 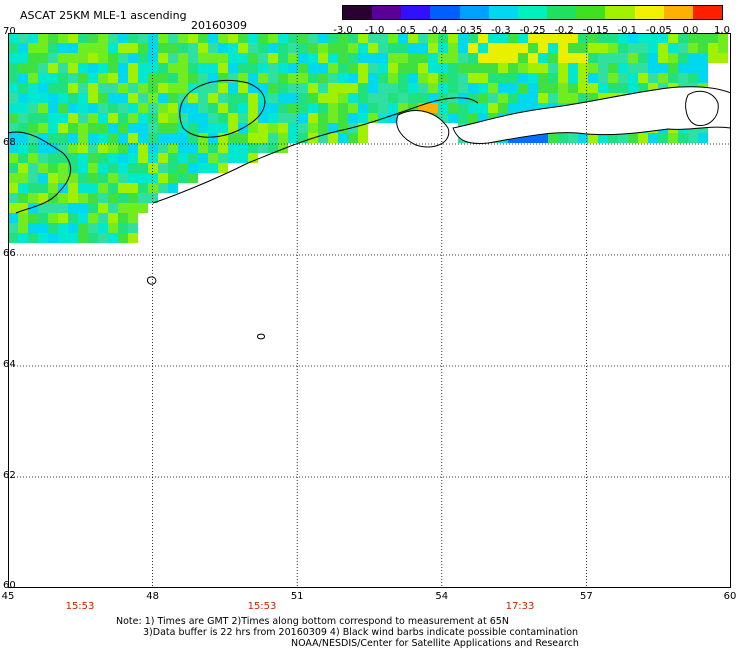 What do you see at coordinates (730, 596) in the screenshot?
I see `longitude-label: 60` at bounding box center [730, 596].